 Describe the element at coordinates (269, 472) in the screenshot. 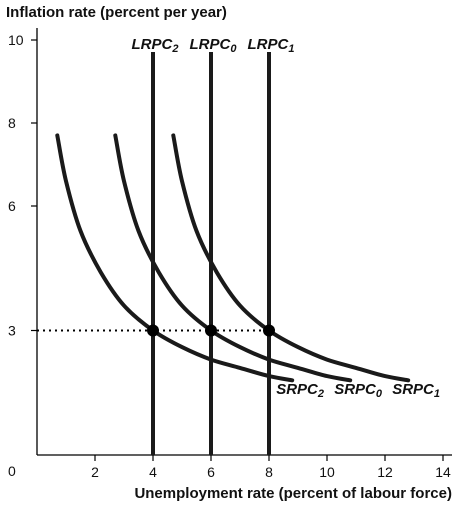

I see `x-tick-label: 8` at that location.